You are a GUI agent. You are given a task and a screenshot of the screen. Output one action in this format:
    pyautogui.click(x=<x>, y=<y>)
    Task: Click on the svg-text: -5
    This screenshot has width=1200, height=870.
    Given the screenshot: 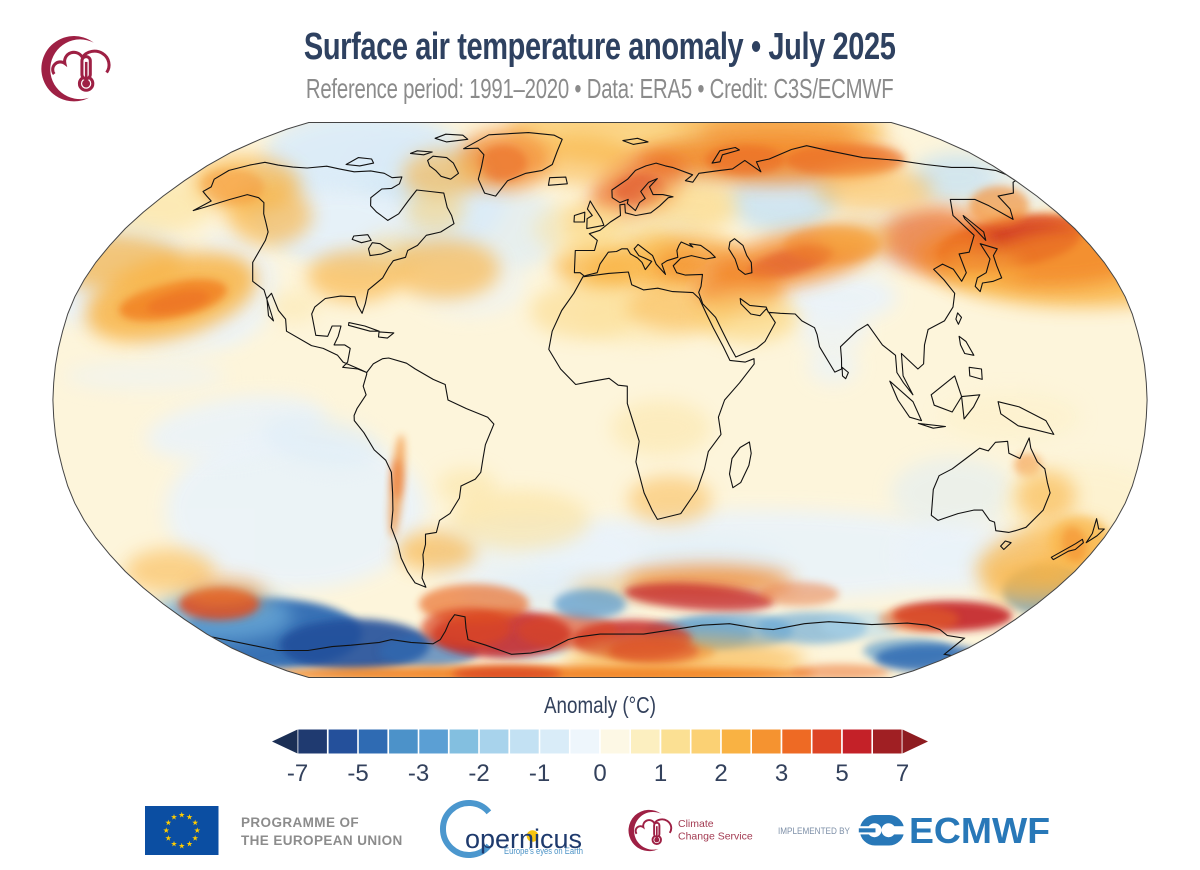 What is the action you would take?
    pyautogui.click(x=357, y=773)
    